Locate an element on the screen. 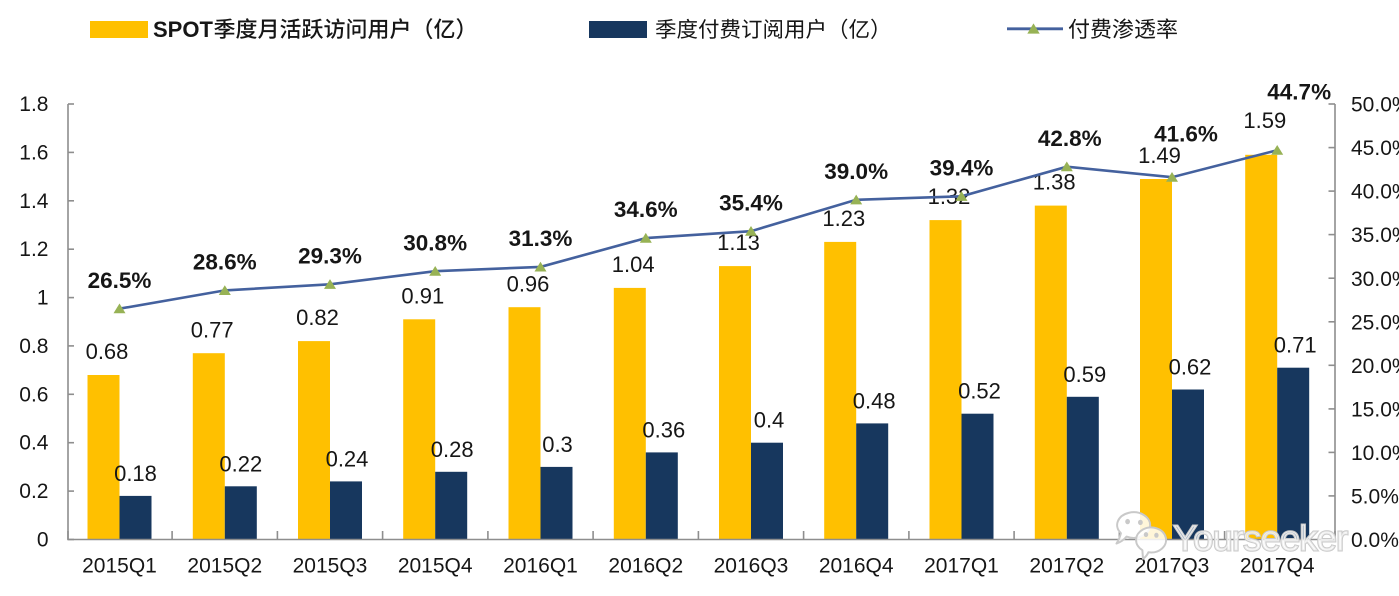 Image resolution: width=1399 pixels, height=596 pixels. svg-text: 0.2 is located at coordinates (33, 491).